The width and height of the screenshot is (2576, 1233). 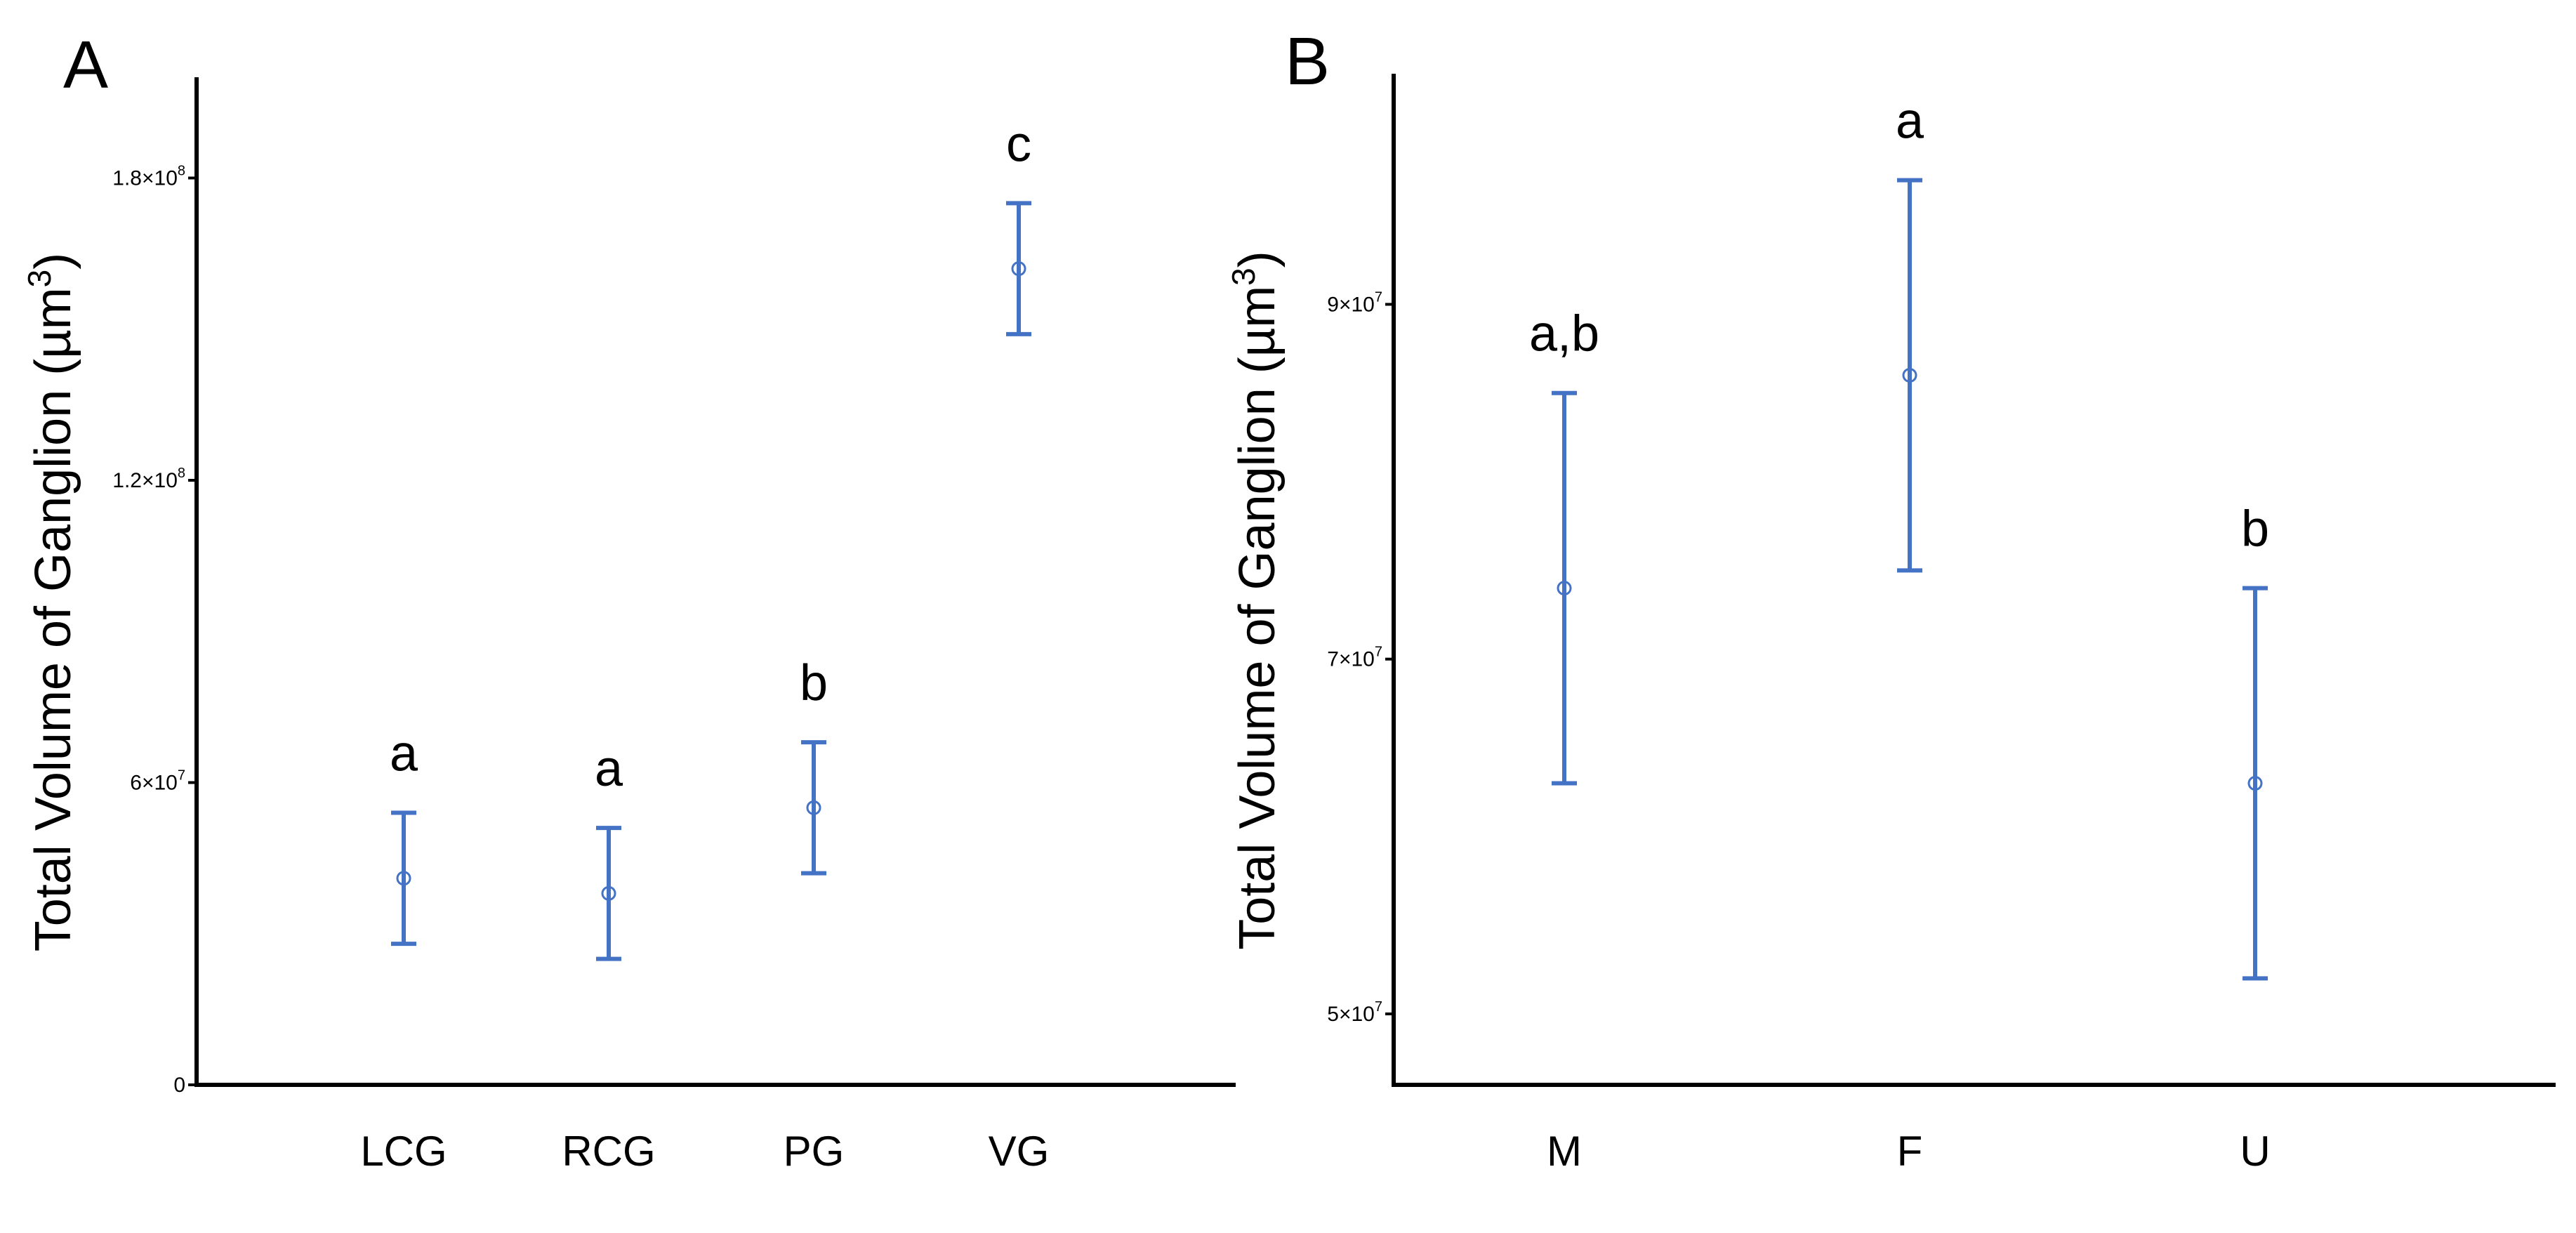 I want to click on x-tick-label-f: F, so click(x=1910, y=1151).